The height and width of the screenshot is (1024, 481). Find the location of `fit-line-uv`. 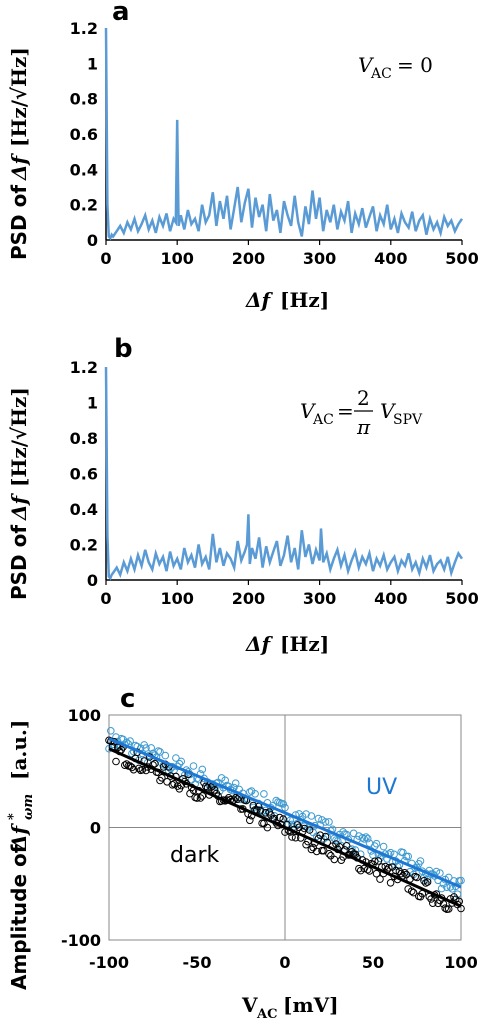

fit-line-uv is located at coordinates (285, 813).